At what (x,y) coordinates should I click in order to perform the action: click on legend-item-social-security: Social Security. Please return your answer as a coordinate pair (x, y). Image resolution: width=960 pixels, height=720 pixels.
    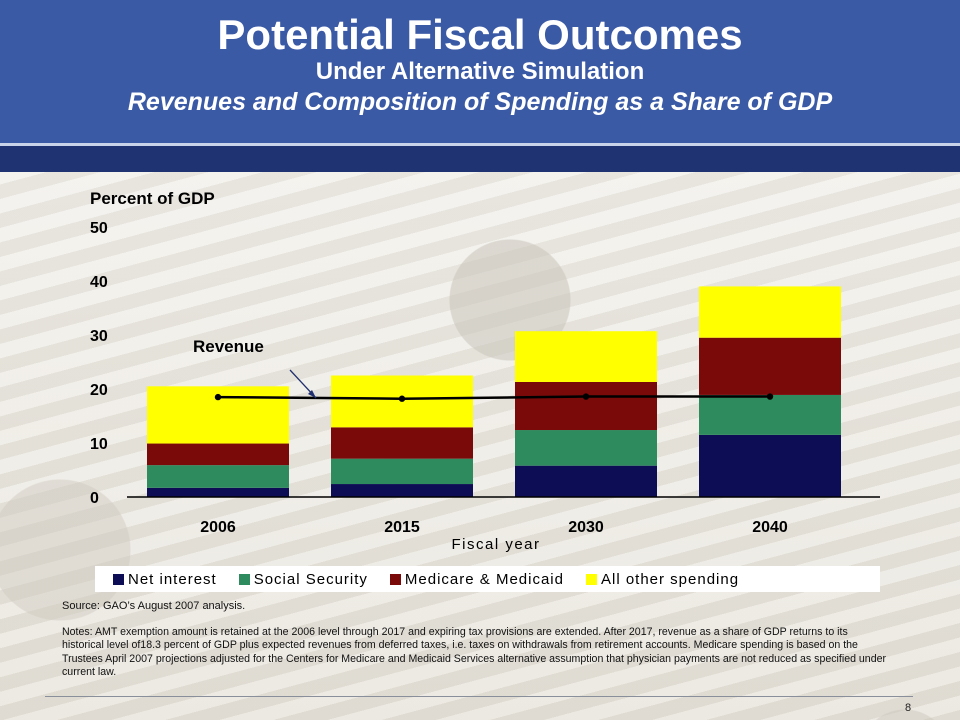
    Looking at the image, I should click on (303, 579).